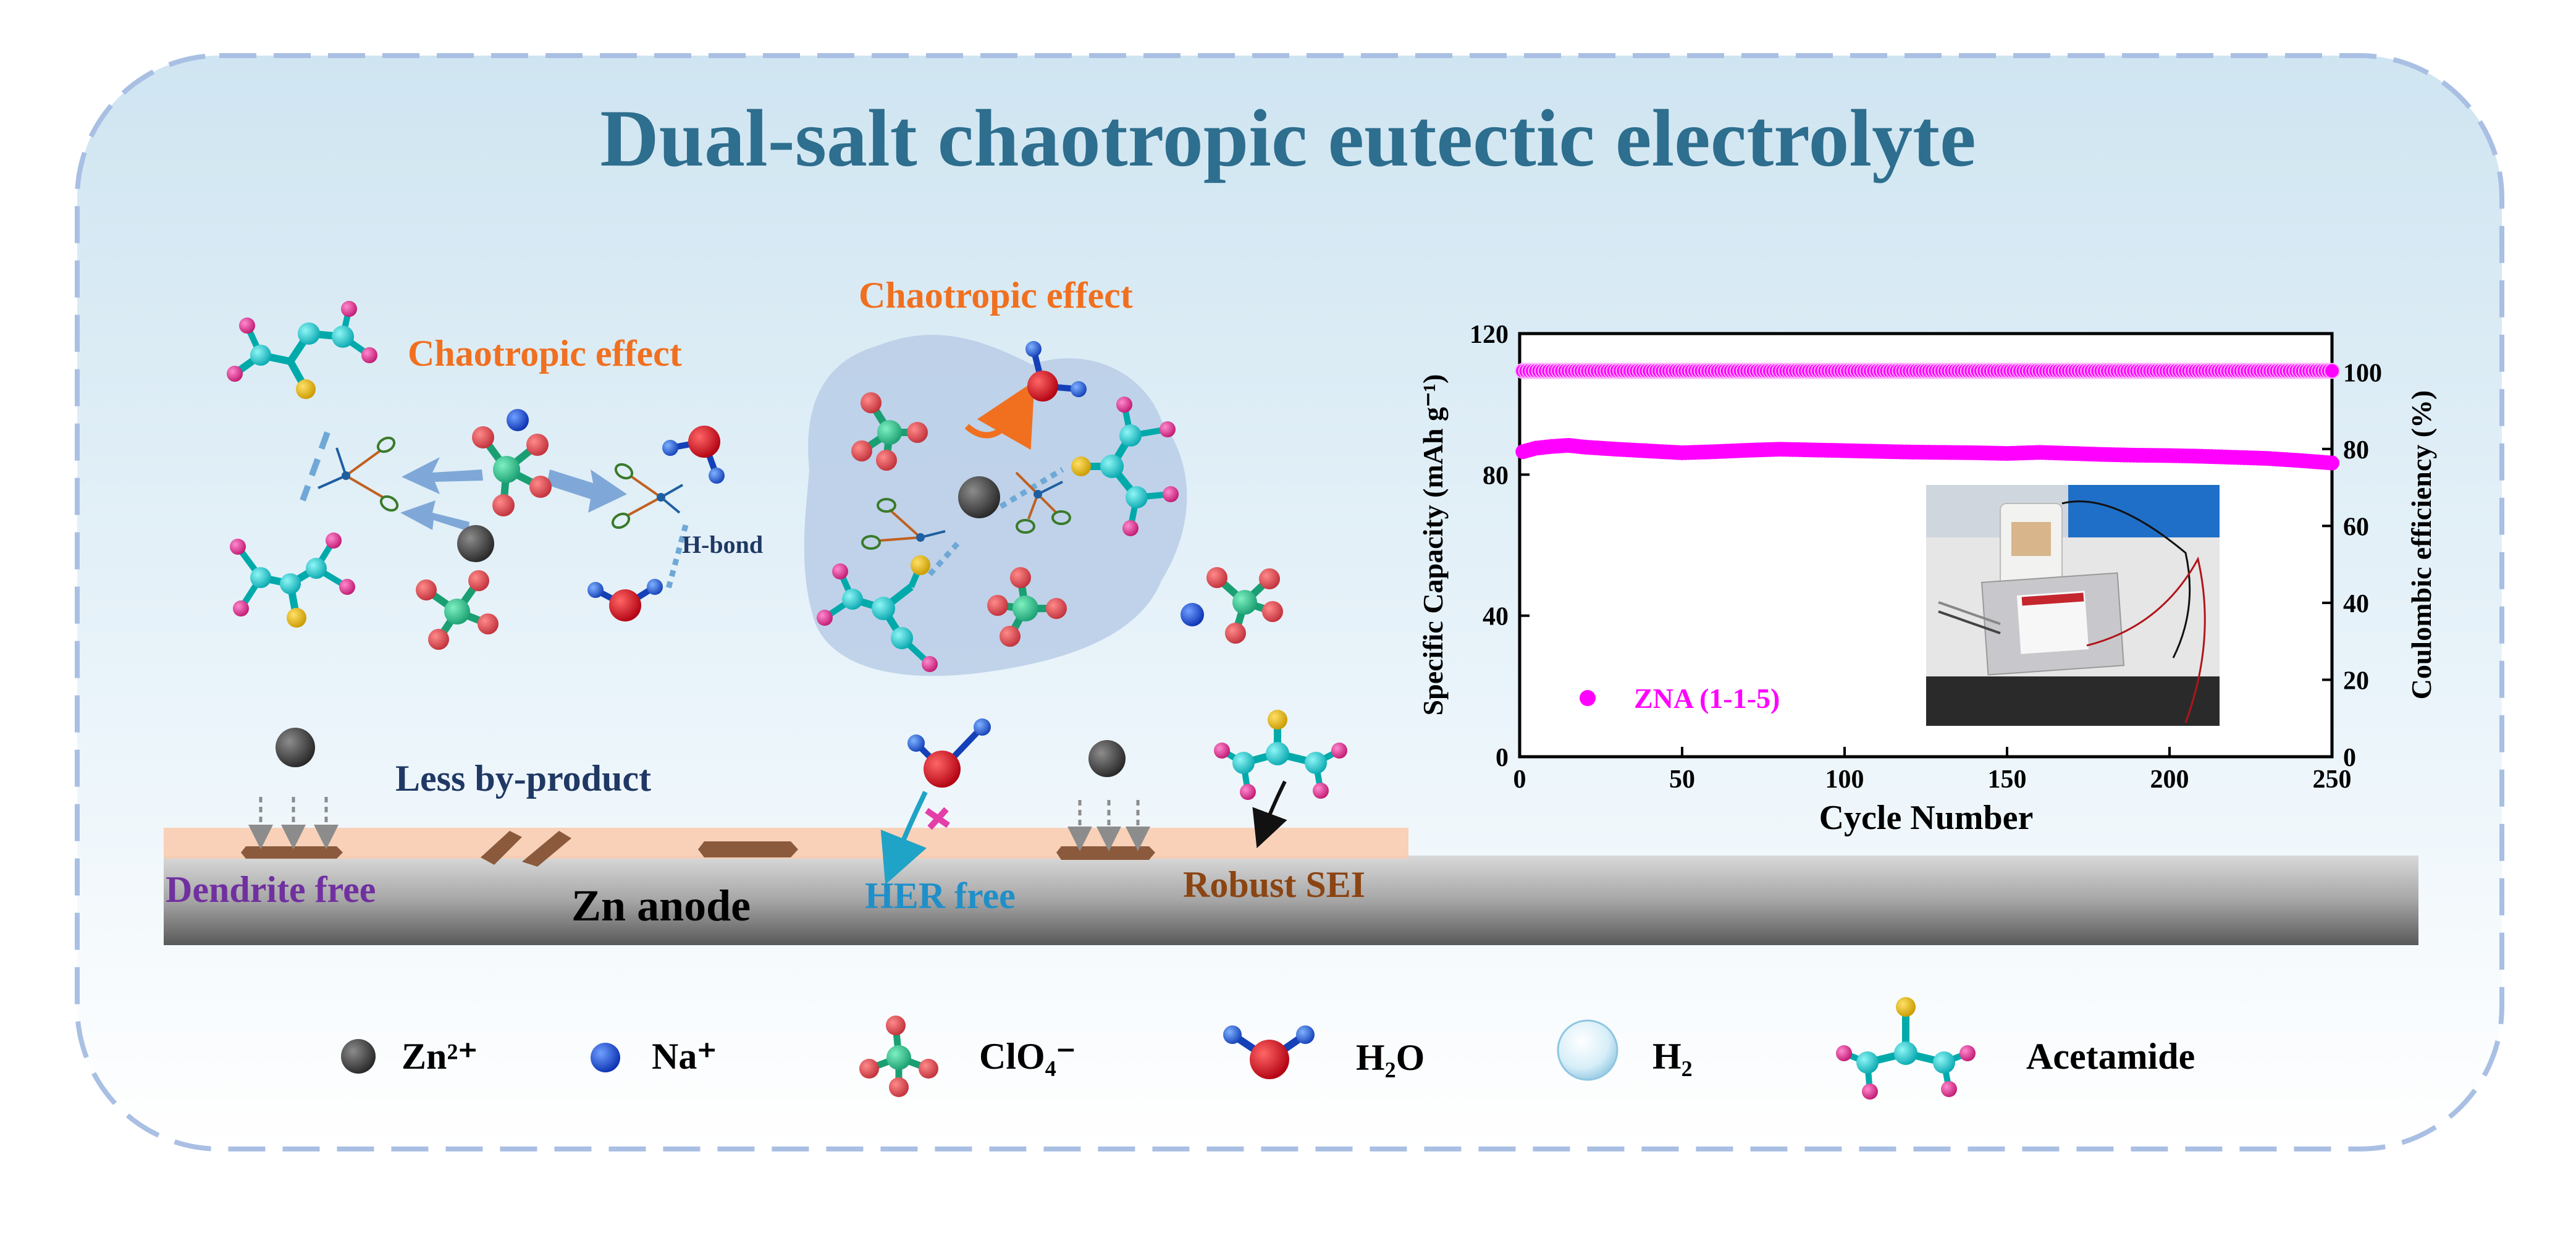 Image resolution: width=2576 pixels, height=1233 pixels. What do you see at coordinates (1274, 884) in the screenshot?
I see `robust-sei-label: Robust SEI` at bounding box center [1274, 884].